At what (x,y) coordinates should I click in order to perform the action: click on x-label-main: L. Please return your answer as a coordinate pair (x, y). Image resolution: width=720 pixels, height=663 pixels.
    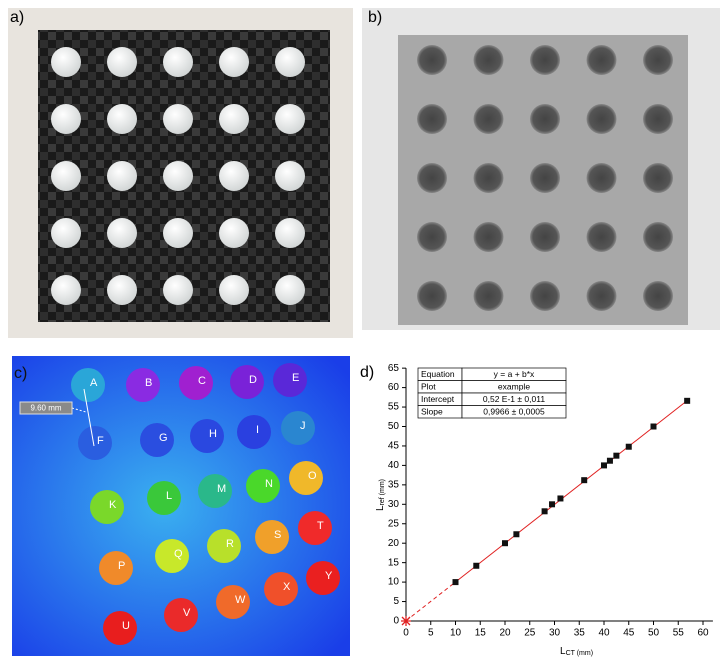
    Looking at the image, I should click on (563, 651).